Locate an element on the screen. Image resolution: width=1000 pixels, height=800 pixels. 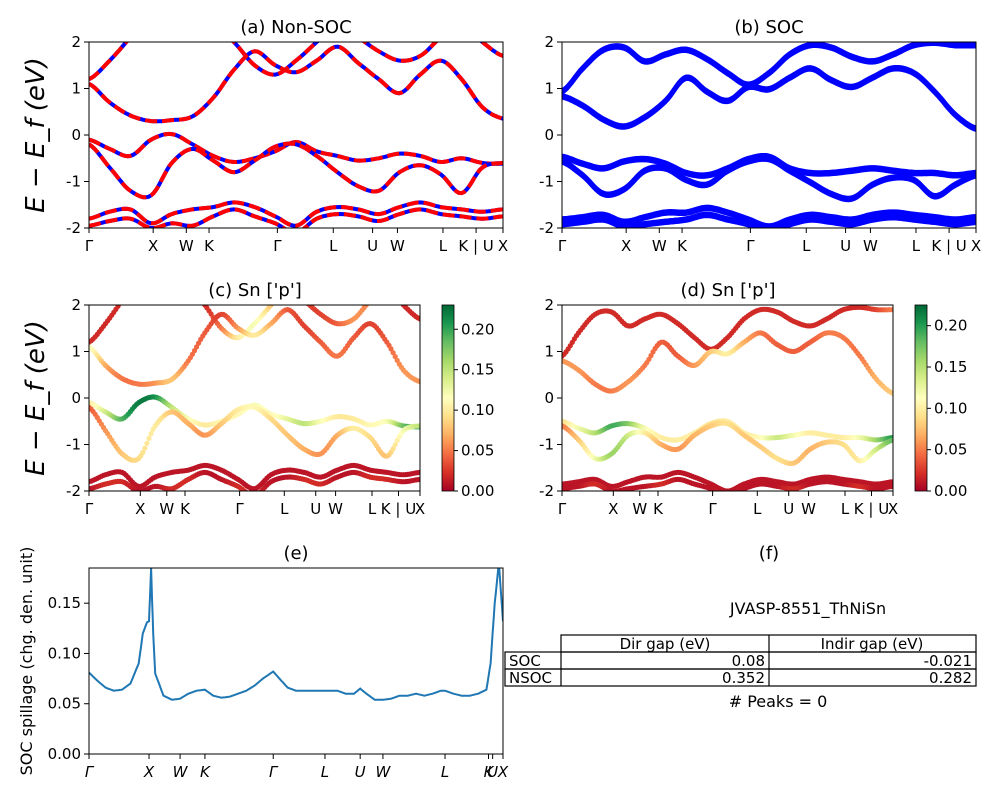
b-xtick-label: U is located at coordinates (845, 246).